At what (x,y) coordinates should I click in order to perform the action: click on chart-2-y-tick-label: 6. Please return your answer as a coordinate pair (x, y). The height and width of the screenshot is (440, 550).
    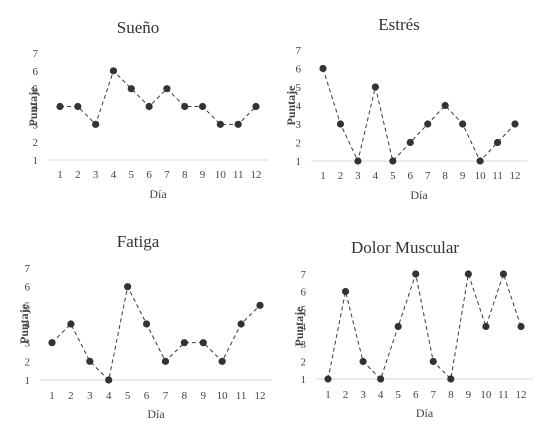
    Looking at the image, I should click on (28, 288).